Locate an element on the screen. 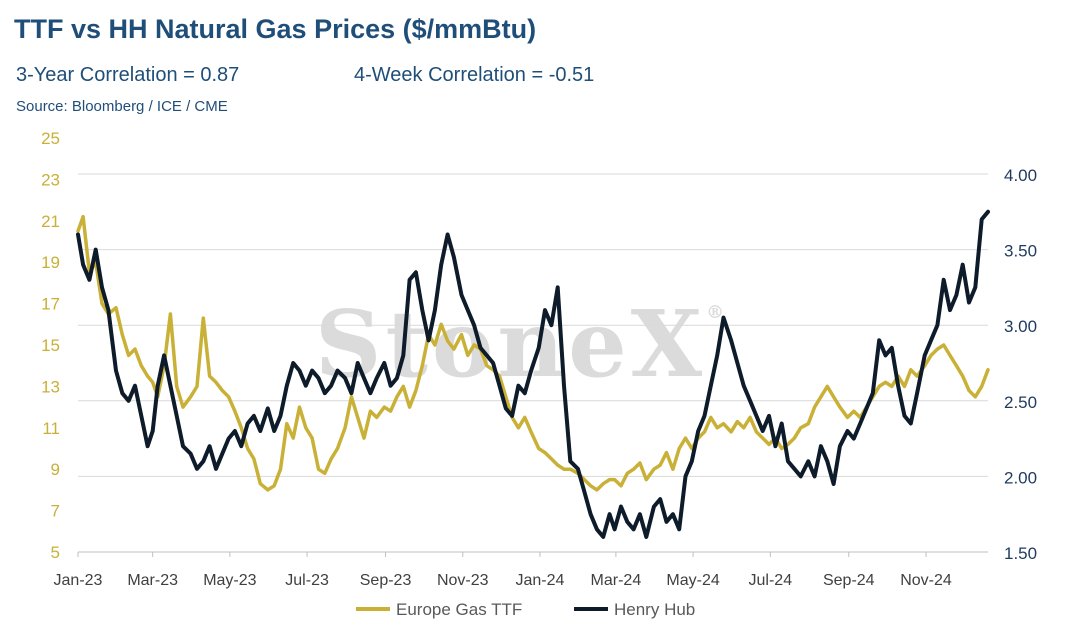  x-axis-tick-label: Mar-24 is located at coordinates (616, 580).